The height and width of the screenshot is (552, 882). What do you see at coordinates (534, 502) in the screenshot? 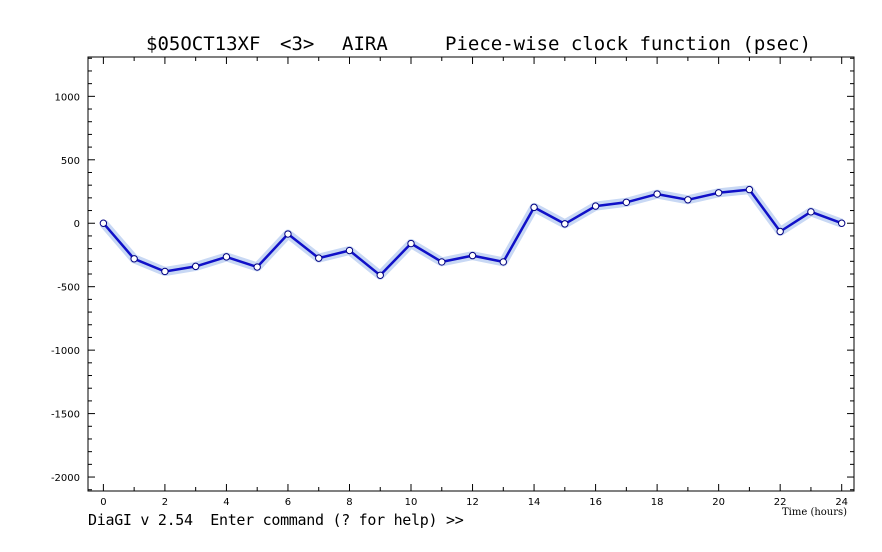
I see `x-tick-label: 14` at bounding box center [534, 502].